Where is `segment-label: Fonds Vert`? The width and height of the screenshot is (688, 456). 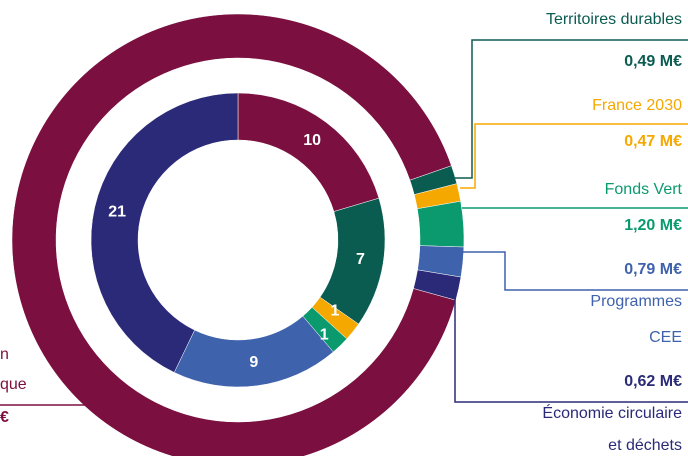
segment-label: Fonds Vert is located at coordinates (644, 189).